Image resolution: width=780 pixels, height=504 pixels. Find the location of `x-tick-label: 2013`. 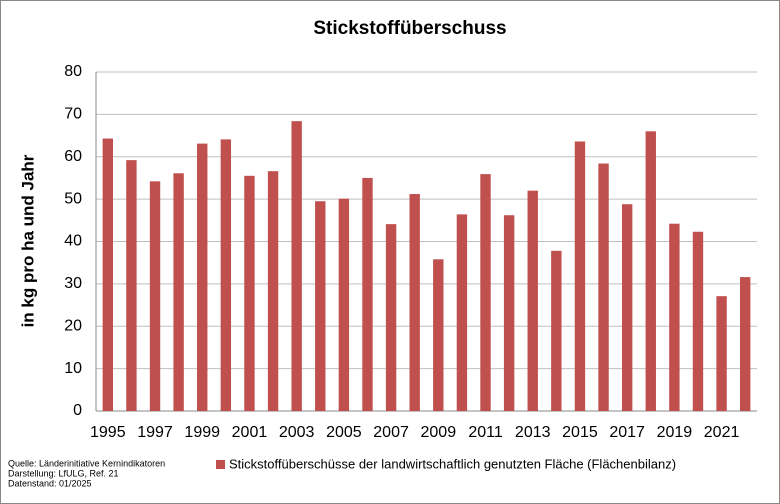

x-tick-label: 2013 is located at coordinates (533, 432).